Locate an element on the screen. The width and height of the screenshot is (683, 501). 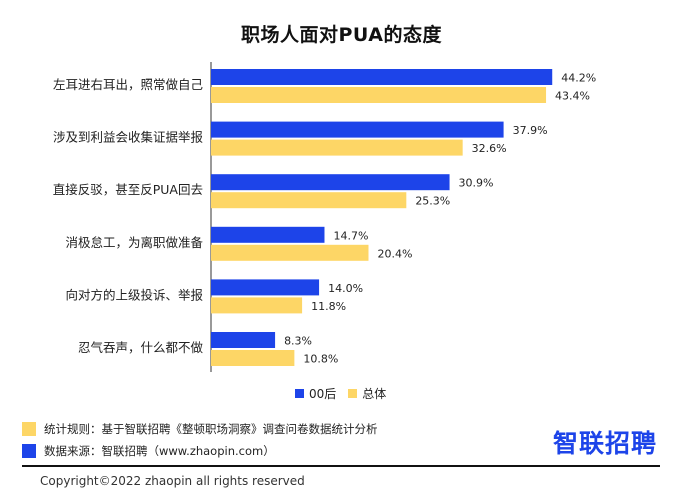
legend-item-total: 总体 is located at coordinates (367, 393).